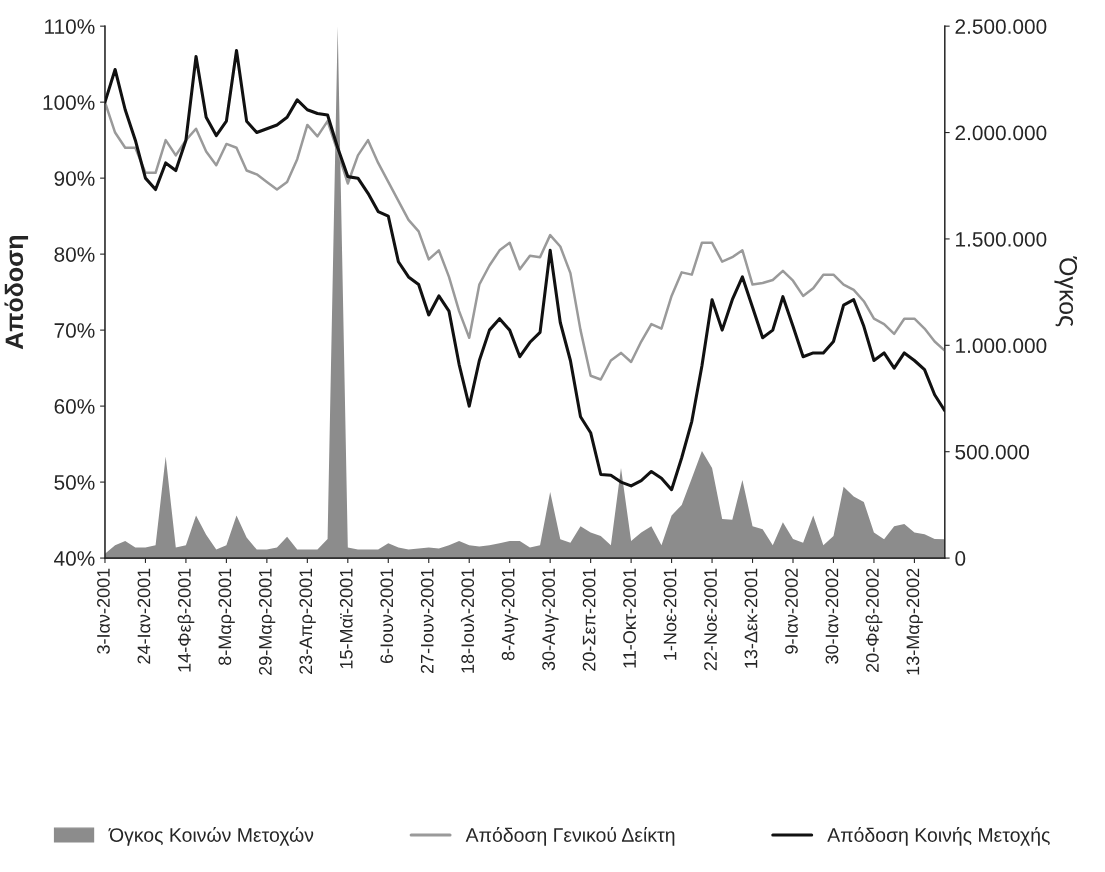 Image resolution: width=1105 pixels, height=872 pixels. What do you see at coordinates (570, 836) in the screenshot?
I see `legend-label: Απόδοση Γενικού Δείκτη` at bounding box center [570, 836].